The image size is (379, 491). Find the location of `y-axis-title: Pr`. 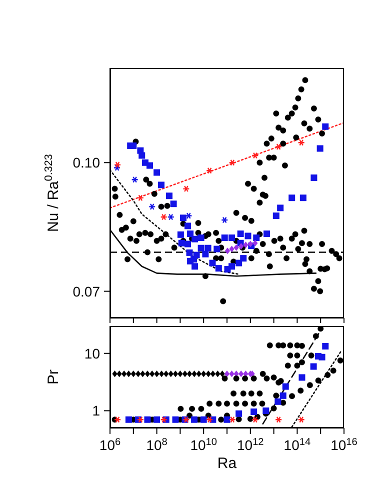

y-axis-title: Pr is located at coordinates (53, 376).